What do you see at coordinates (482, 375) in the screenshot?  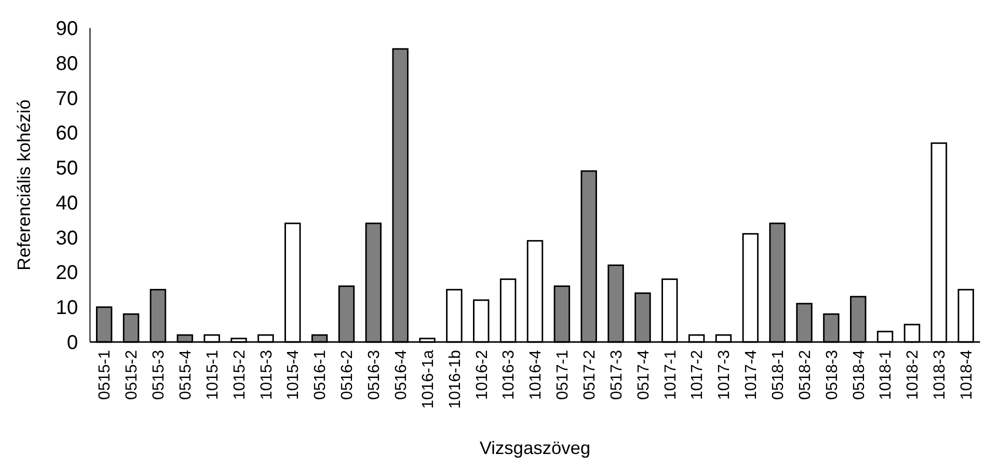 I see `x-tick-label: 1016-2` at bounding box center [482, 375].